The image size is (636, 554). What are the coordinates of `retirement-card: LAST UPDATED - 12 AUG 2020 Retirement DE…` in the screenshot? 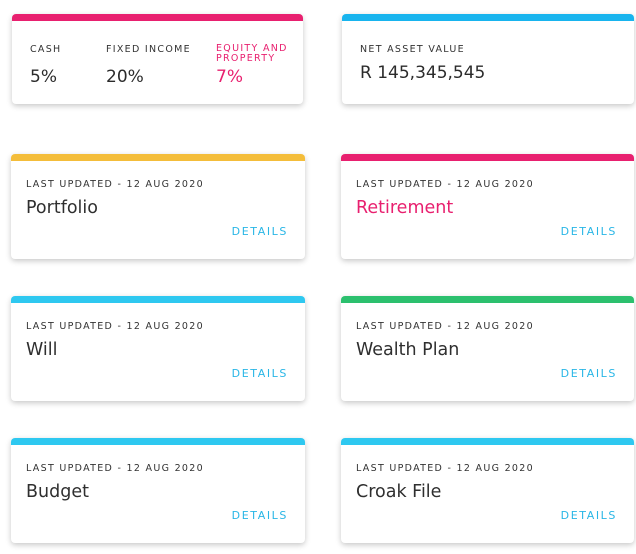 It's located at (487, 206).